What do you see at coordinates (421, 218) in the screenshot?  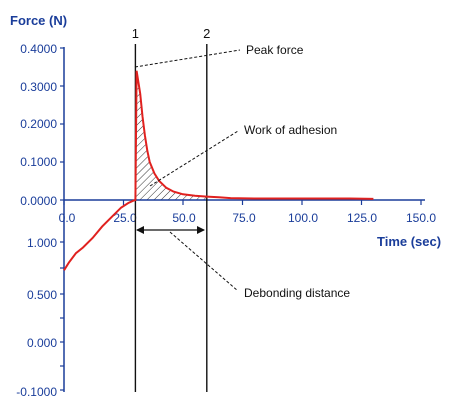 I see `x-tick-label: 150.0` at bounding box center [421, 218].